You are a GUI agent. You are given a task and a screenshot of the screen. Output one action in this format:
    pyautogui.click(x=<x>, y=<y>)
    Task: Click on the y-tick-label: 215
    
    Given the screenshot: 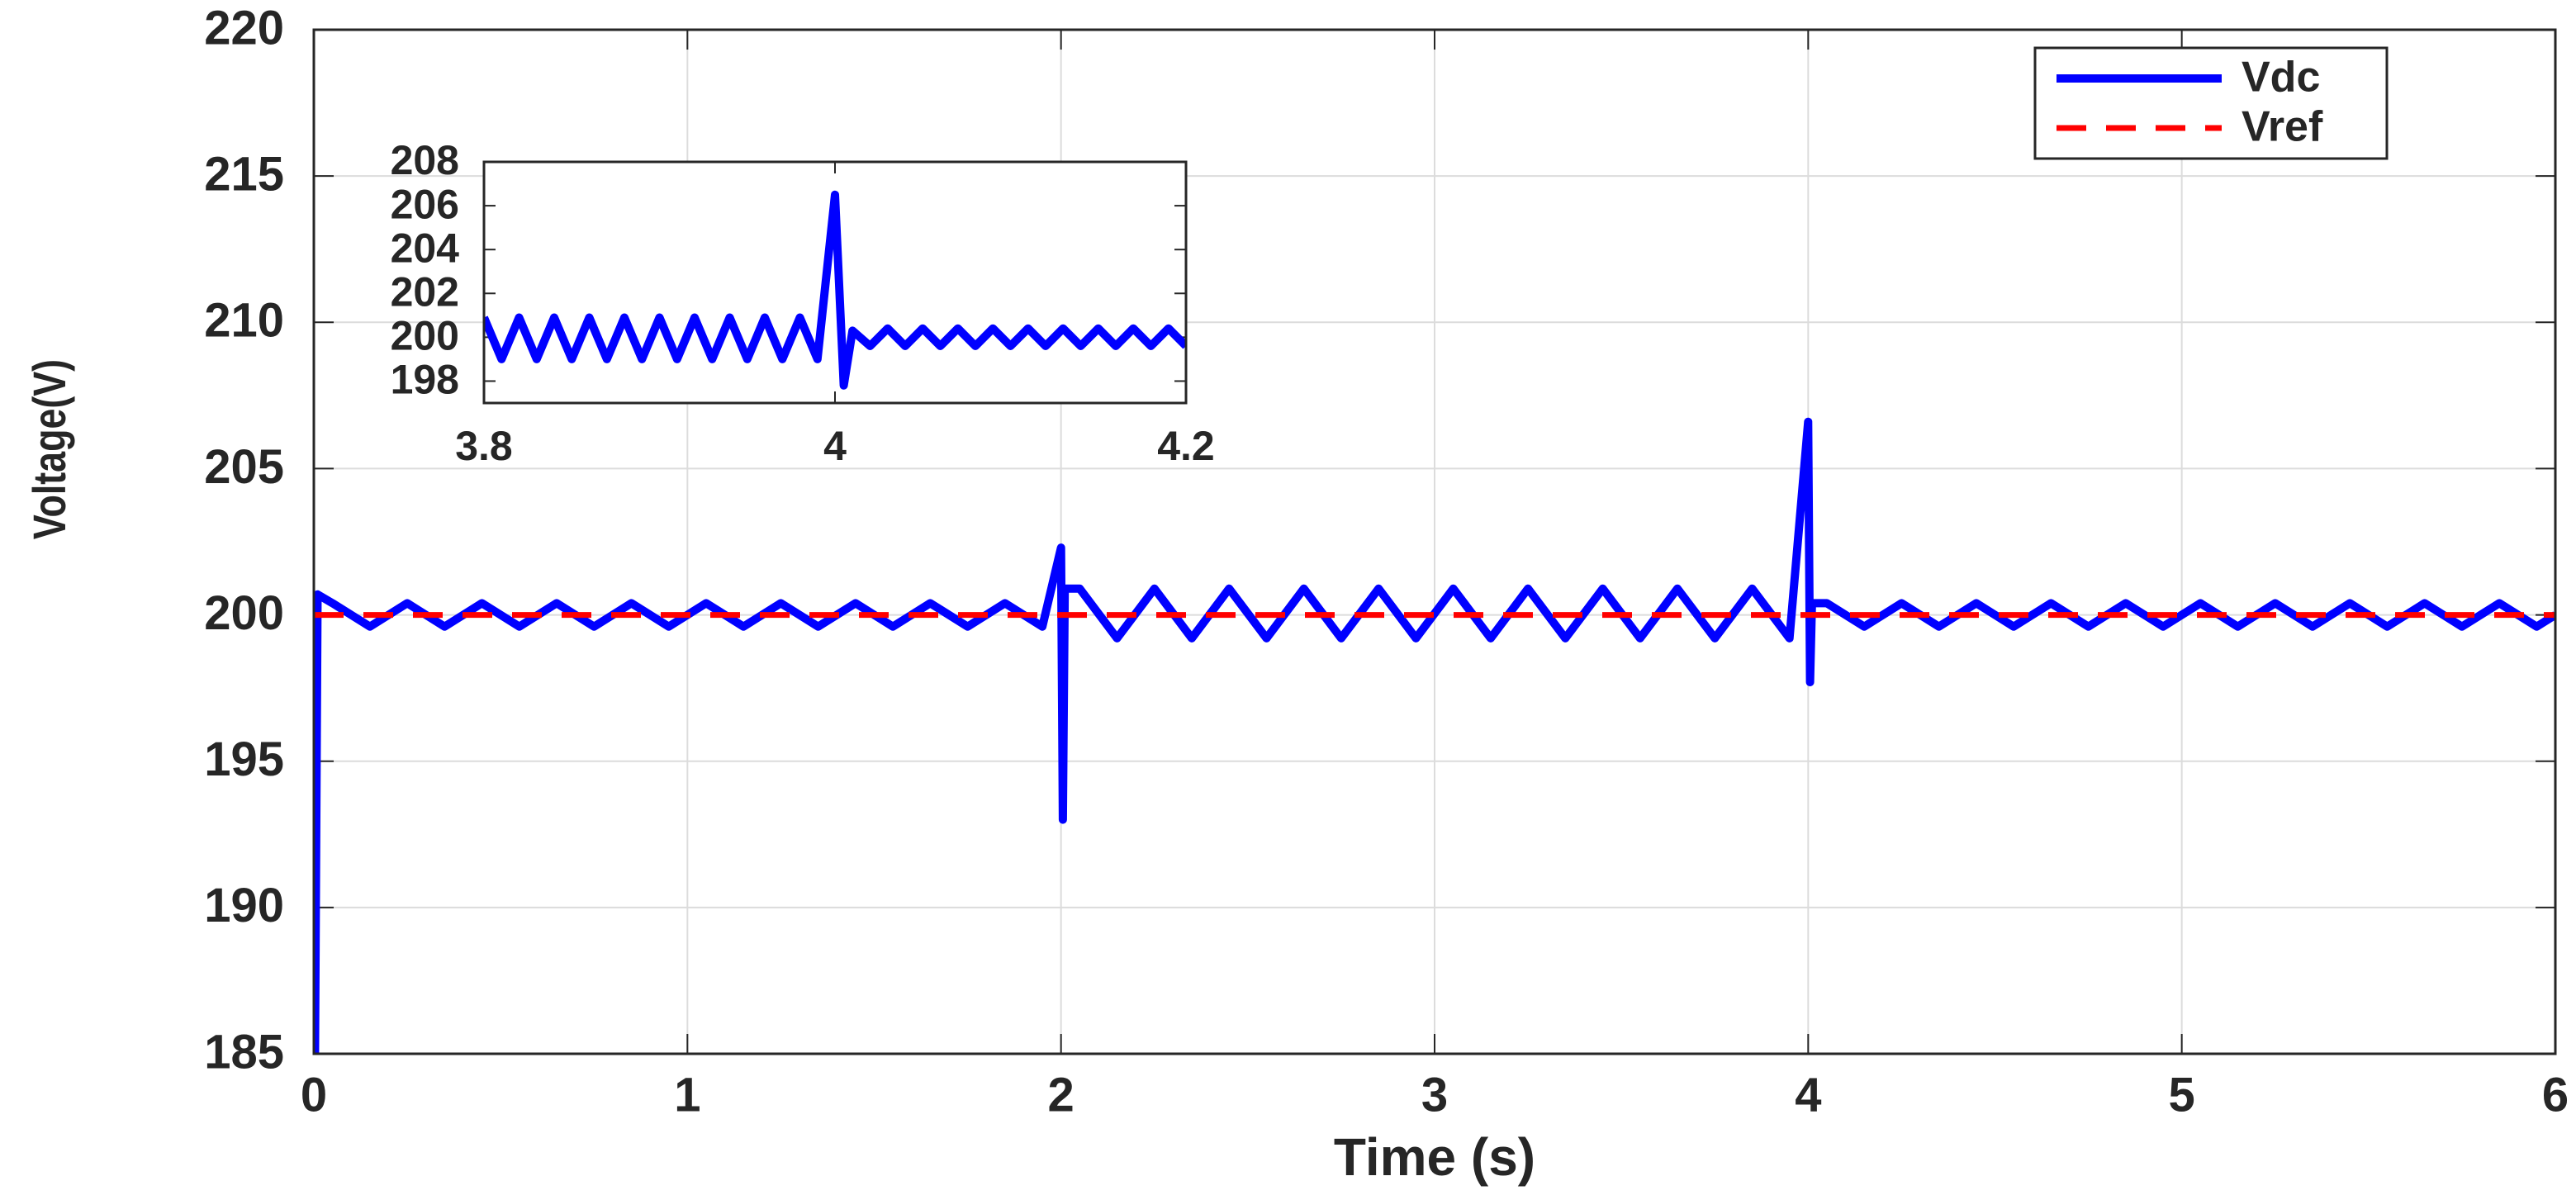 What is the action you would take?
    pyautogui.click(x=244, y=174)
    